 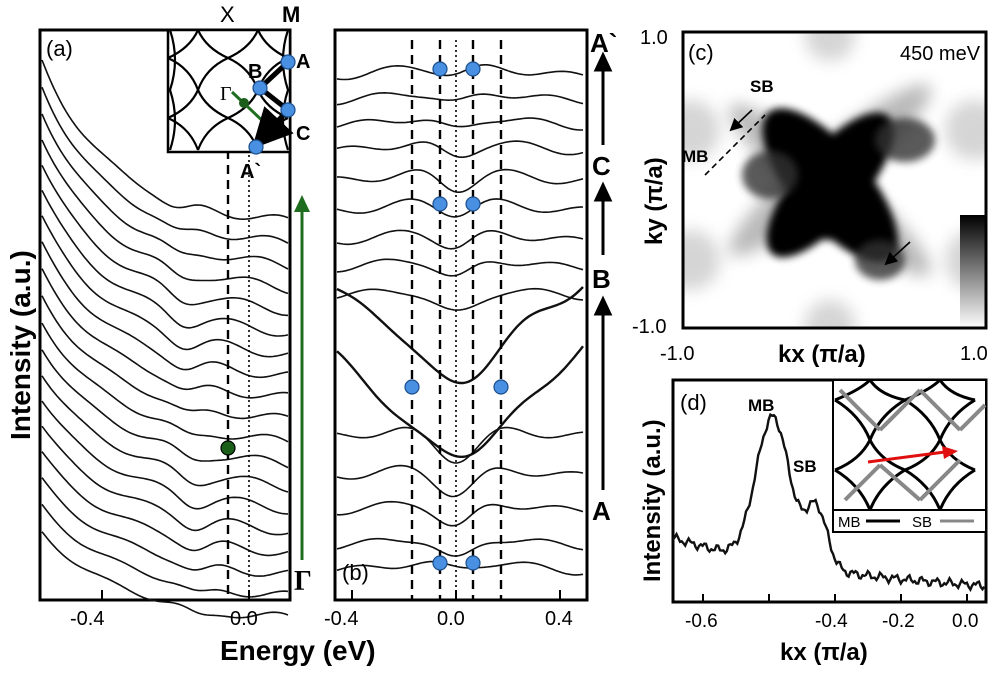 What do you see at coordinates (601, 279) in the screenshot?
I see `side-label-b: B` at bounding box center [601, 279].